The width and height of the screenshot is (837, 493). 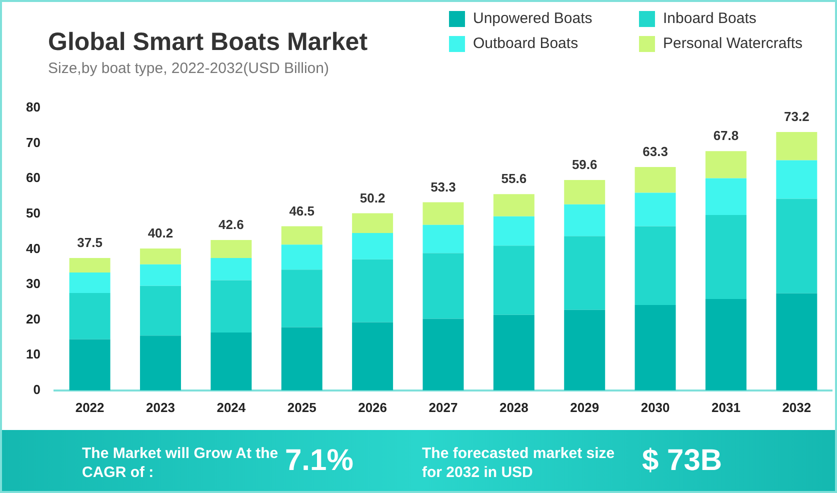 I want to click on legend-label: Unpowered Boats, so click(x=532, y=18).